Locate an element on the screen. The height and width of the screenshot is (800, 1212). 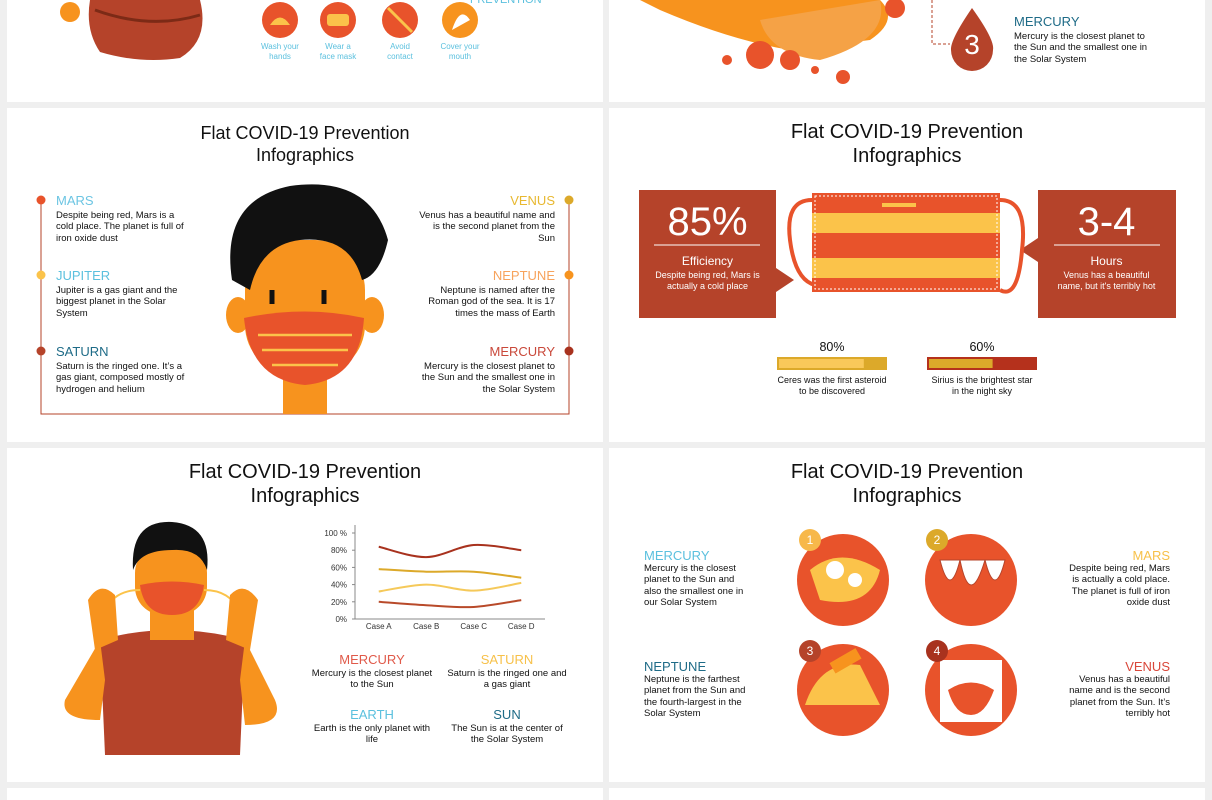
y-tick-label: 60% is located at coordinates (339, 567).